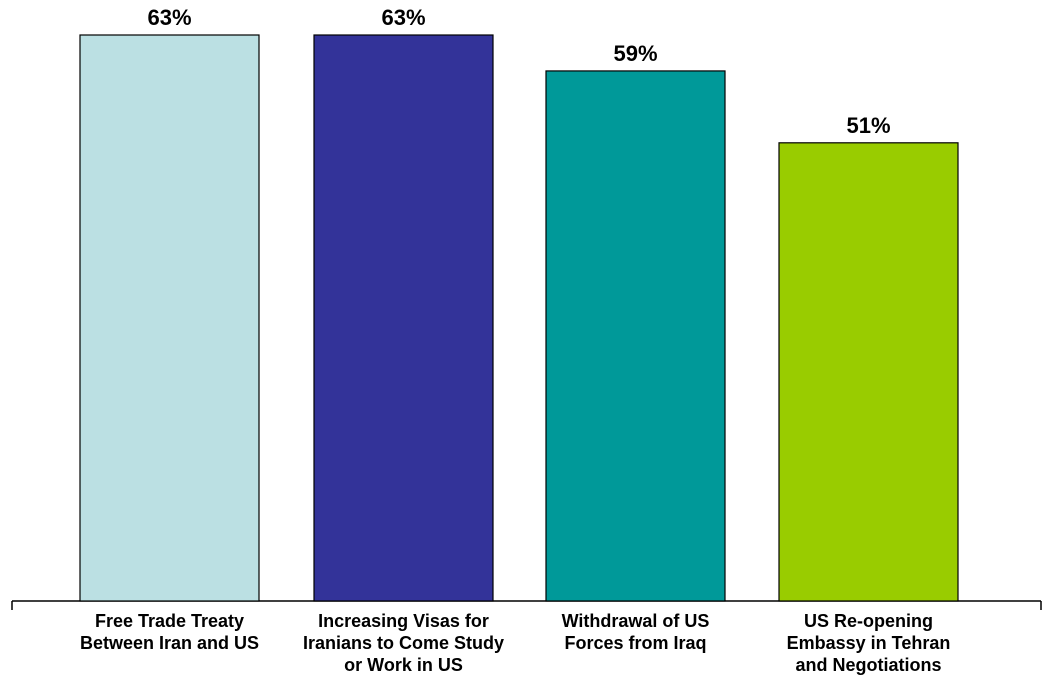 The width and height of the screenshot is (1045, 681). Describe the element at coordinates (169, 621) in the screenshot. I see `category-label-1-line-1: Free Trade Treaty` at that location.